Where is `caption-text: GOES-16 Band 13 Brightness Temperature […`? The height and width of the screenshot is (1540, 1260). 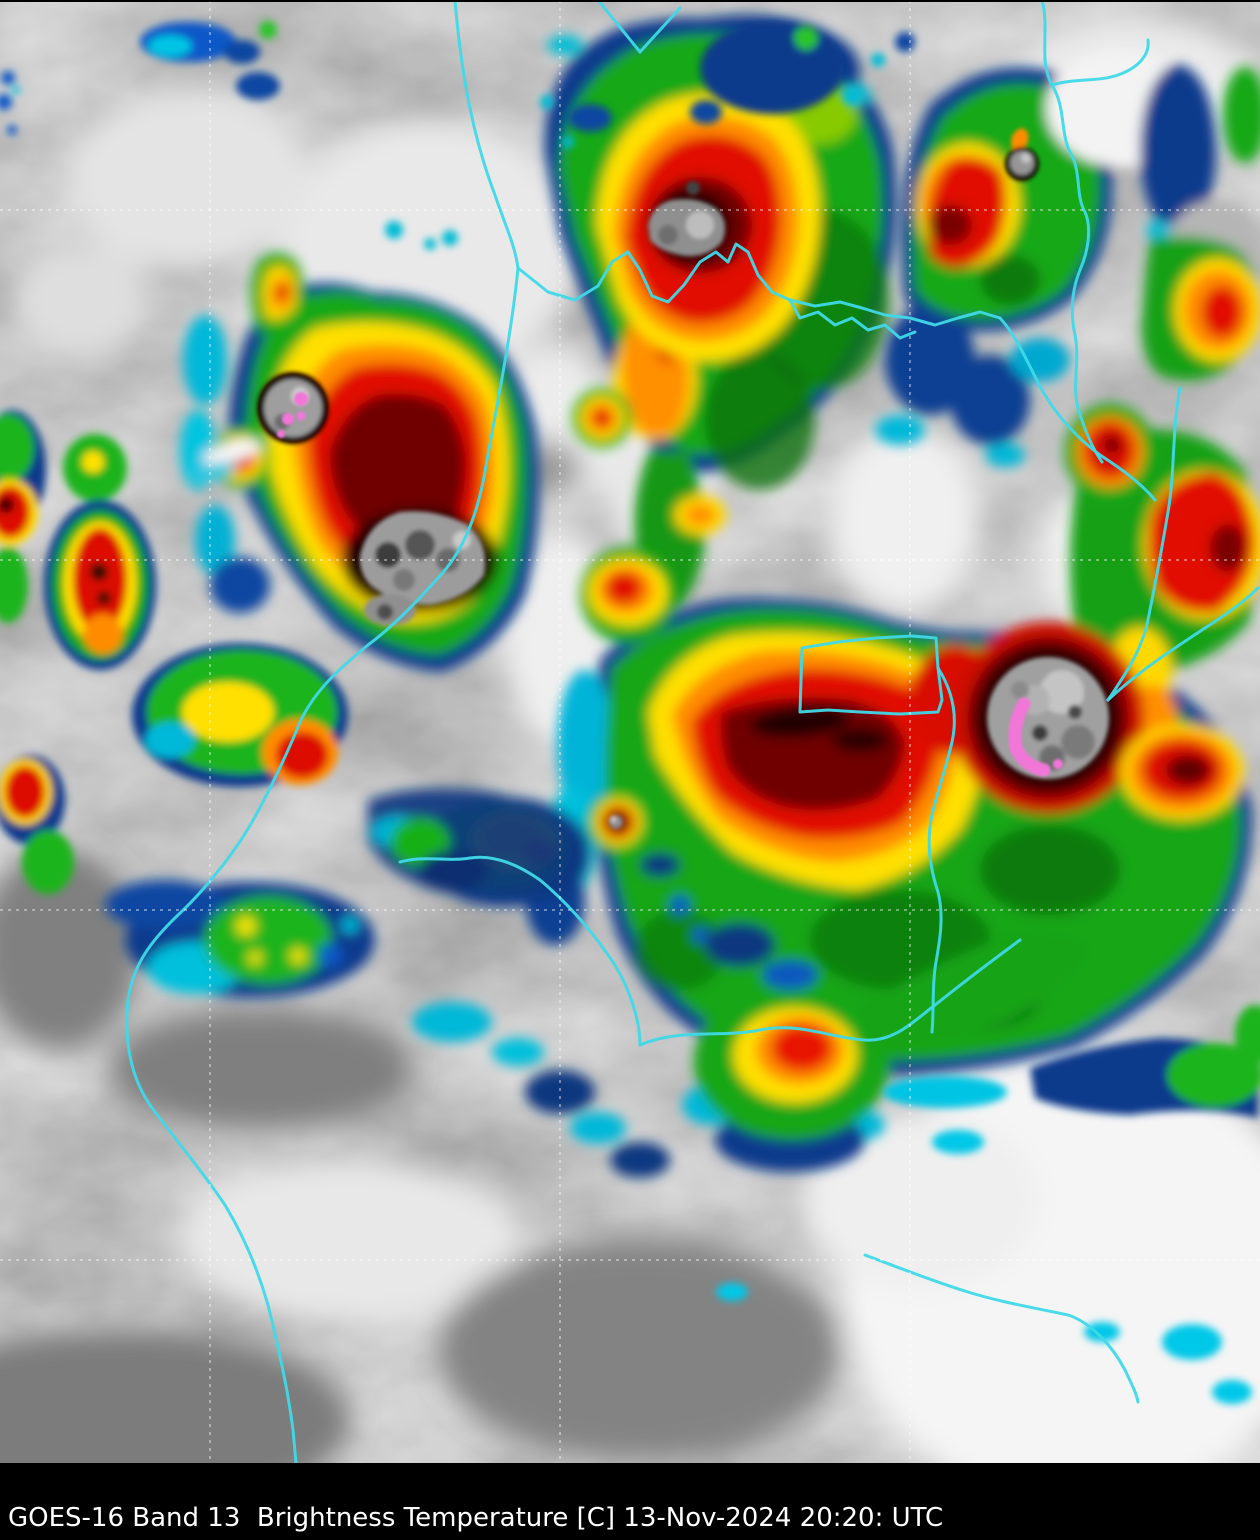 caption-text: GOES-16 Band 13 Brightness Temperature [… is located at coordinates (476, 1518).